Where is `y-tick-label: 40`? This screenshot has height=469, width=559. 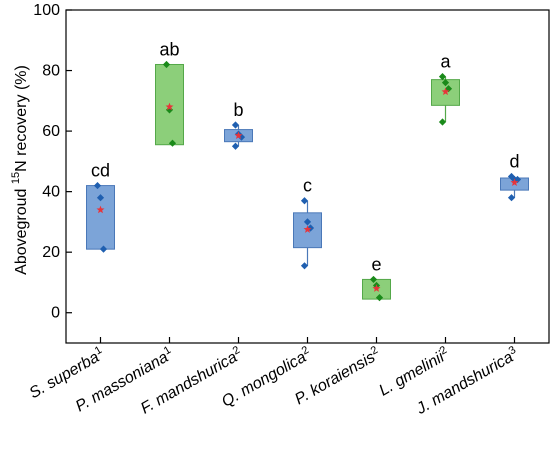 y-tick-label: 40 is located at coordinates (51, 192).